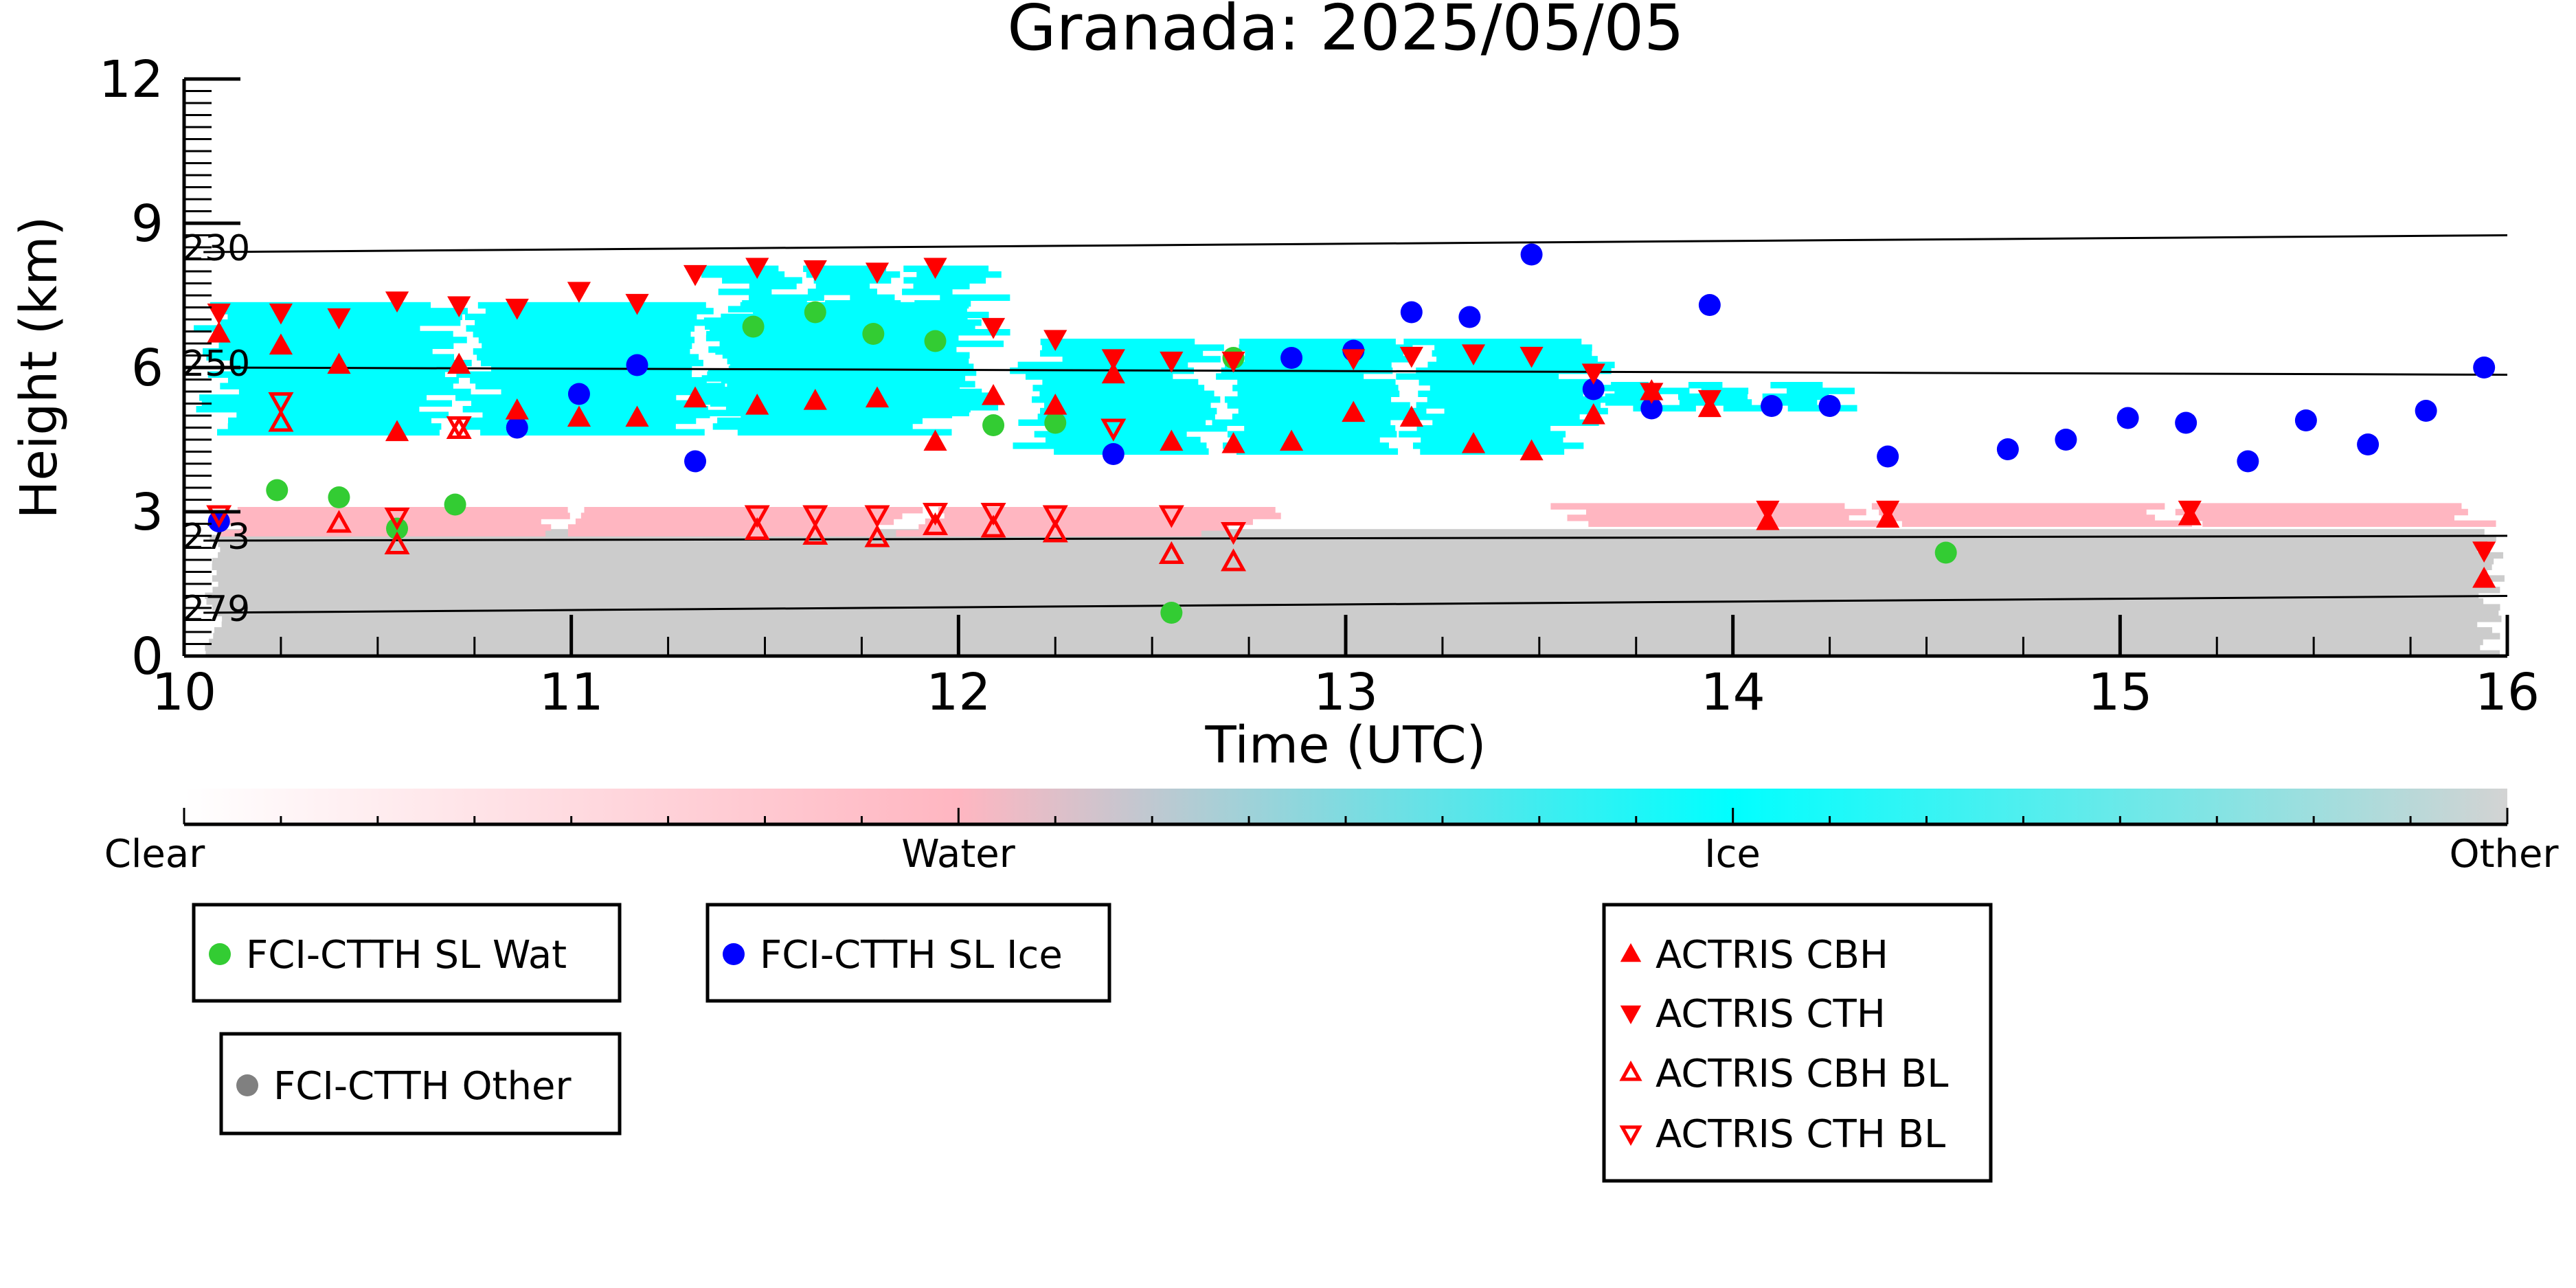 The width and height of the screenshot is (2576, 1288). What do you see at coordinates (2120, 692) in the screenshot?
I see `x-tick-label: 15` at bounding box center [2120, 692].